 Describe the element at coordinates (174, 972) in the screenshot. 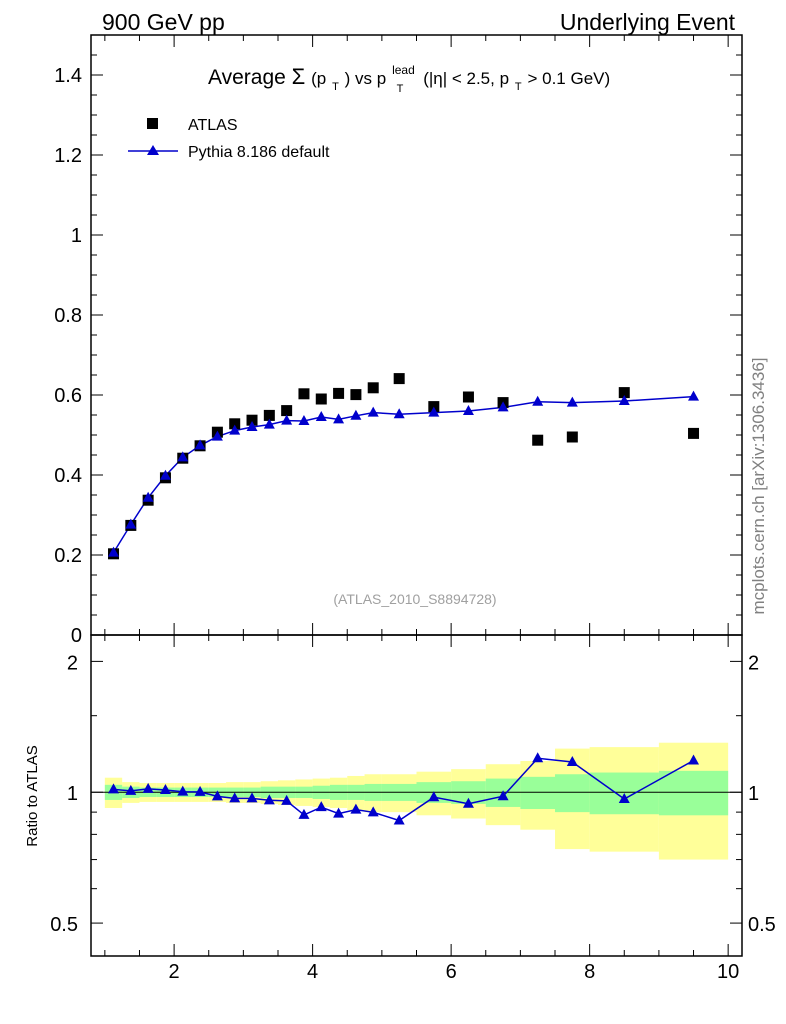

I see `x-tick-label: 2` at that location.